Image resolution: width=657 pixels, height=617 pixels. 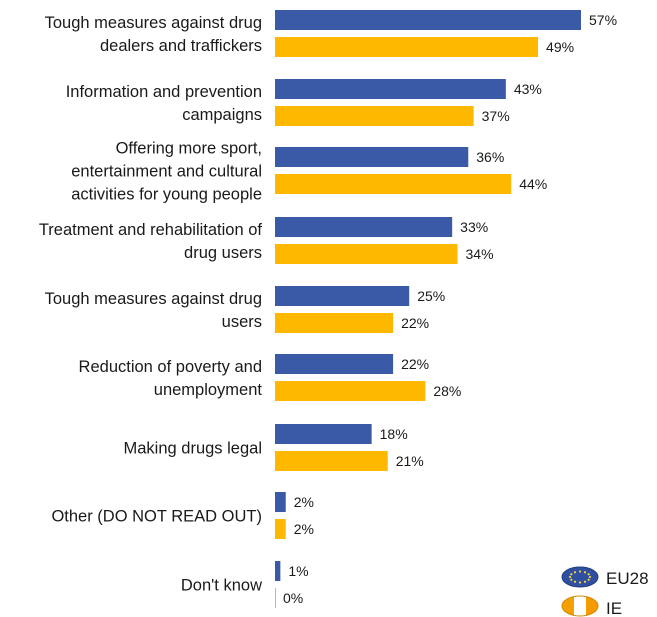 I want to click on value-label-eu28-6: 18%, so click(x=394, y=434).